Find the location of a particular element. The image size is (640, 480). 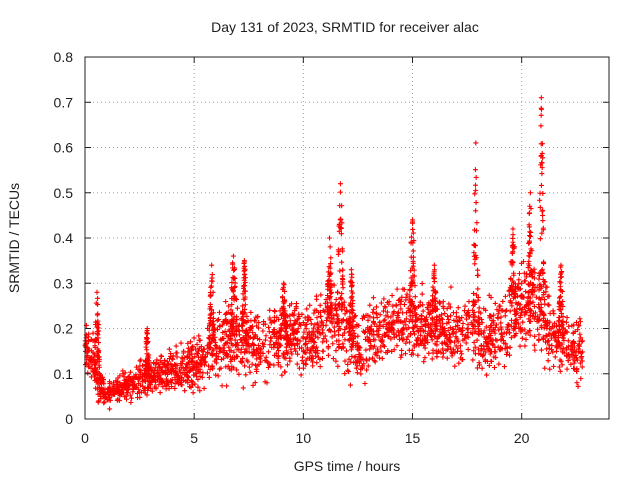

y-tick-label: 0.7 is located at coordinates (64, 102).